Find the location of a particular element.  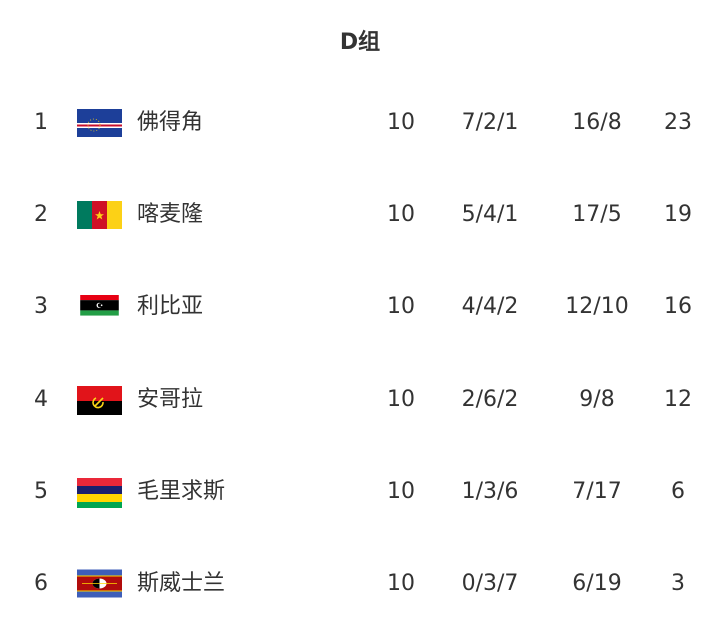

points: 19 is located at coordinates (678, 214).